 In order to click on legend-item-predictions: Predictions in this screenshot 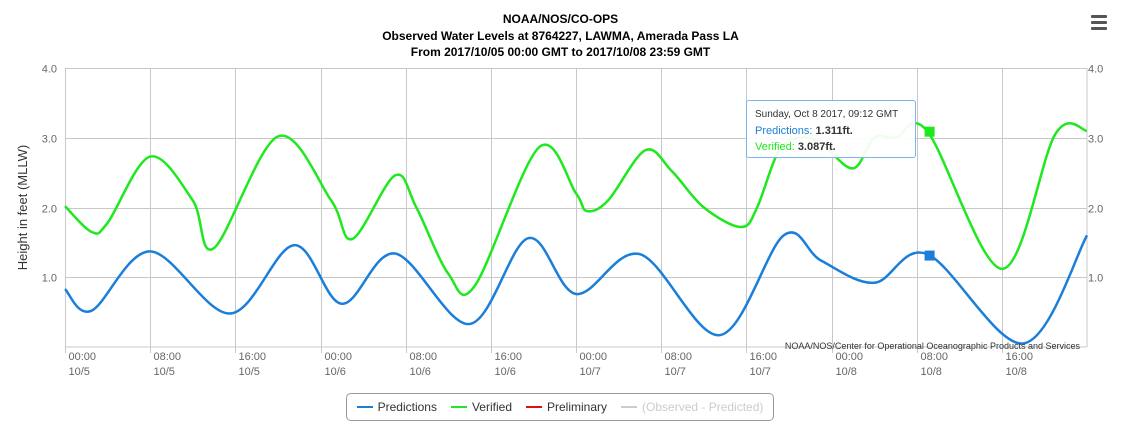, I will do `click(396, 407)`.